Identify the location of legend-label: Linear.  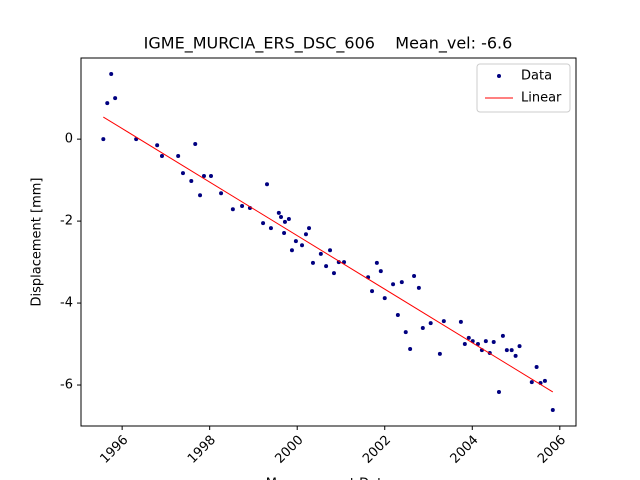
(541, 98).